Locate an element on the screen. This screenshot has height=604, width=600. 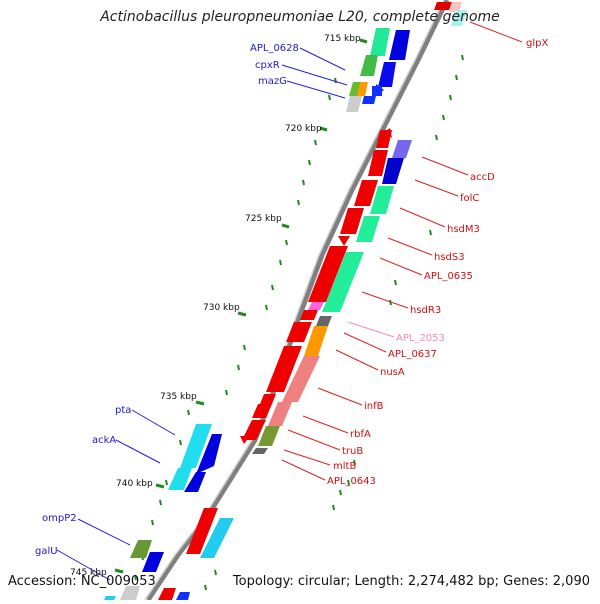
label-accd: accD is located at coordinates (482, 177).